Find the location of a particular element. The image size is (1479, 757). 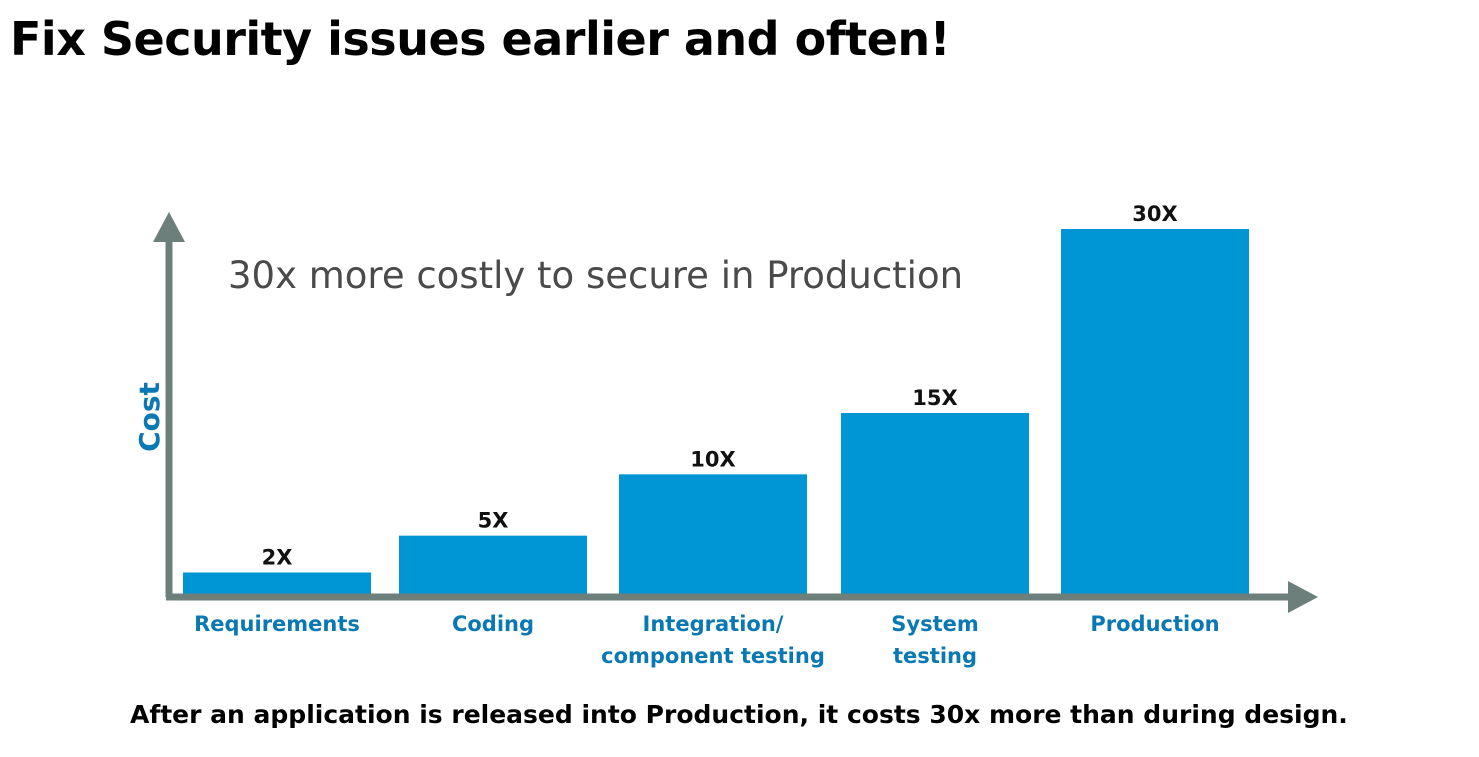

data-label: 15X is located at coordinates (934, 398).